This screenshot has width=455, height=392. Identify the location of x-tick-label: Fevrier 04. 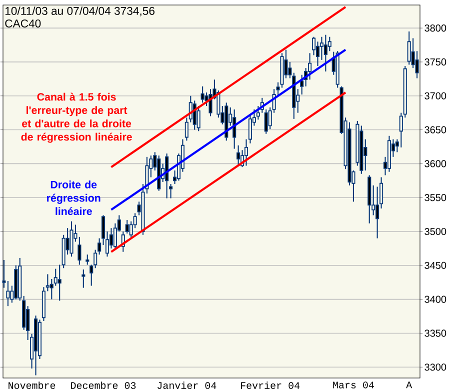
(270, 385).